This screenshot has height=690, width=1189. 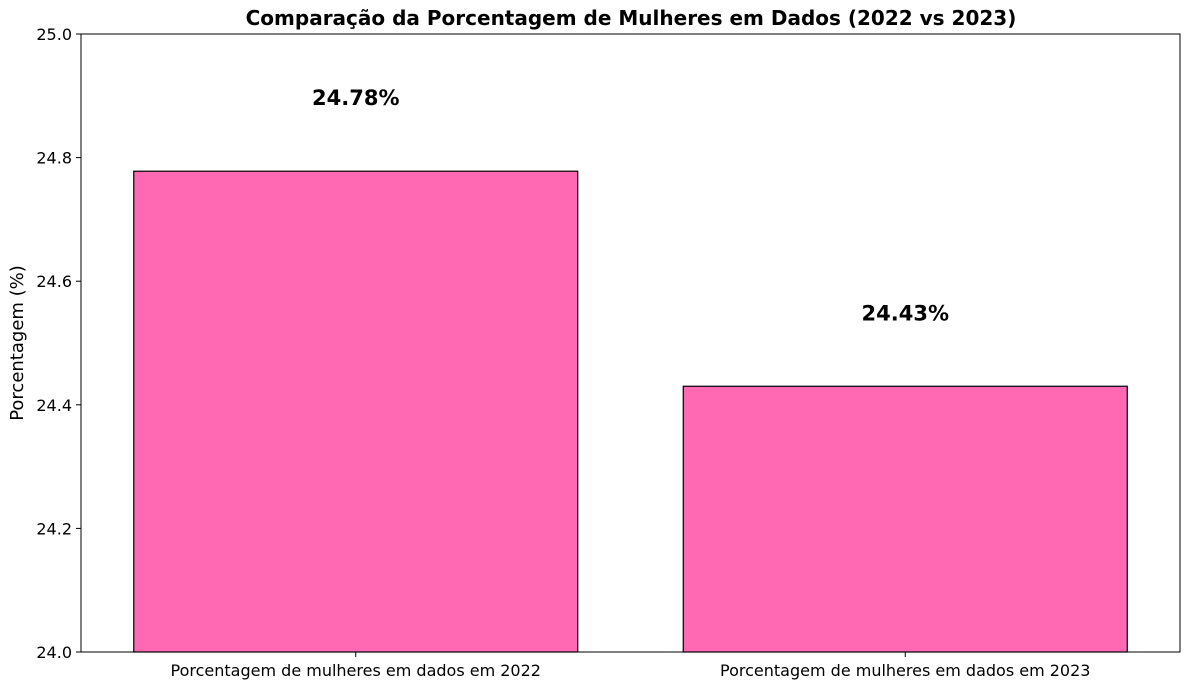 What do you see at coordinates (905, 313) in the screenshot?
I see `data-label-2: 24.43%` at bounding box center [905, 313].